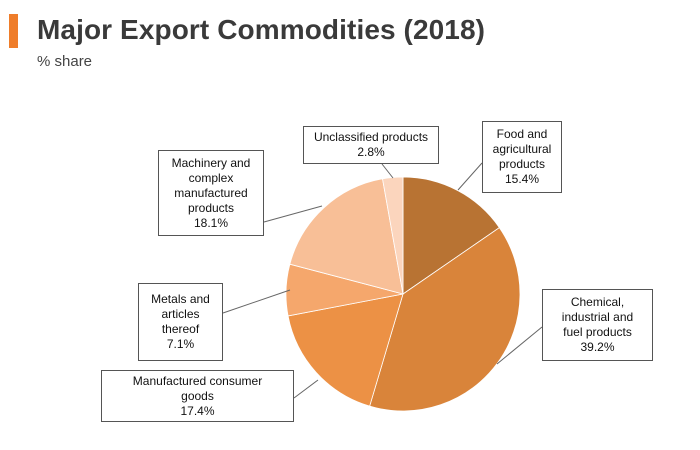 The width and height of the screenshot is (700, 450). What do you see at coordinates (597, 347) in the screenshot?
I see `slice-value-label: 39.2%` at bounding box center [597, 347].